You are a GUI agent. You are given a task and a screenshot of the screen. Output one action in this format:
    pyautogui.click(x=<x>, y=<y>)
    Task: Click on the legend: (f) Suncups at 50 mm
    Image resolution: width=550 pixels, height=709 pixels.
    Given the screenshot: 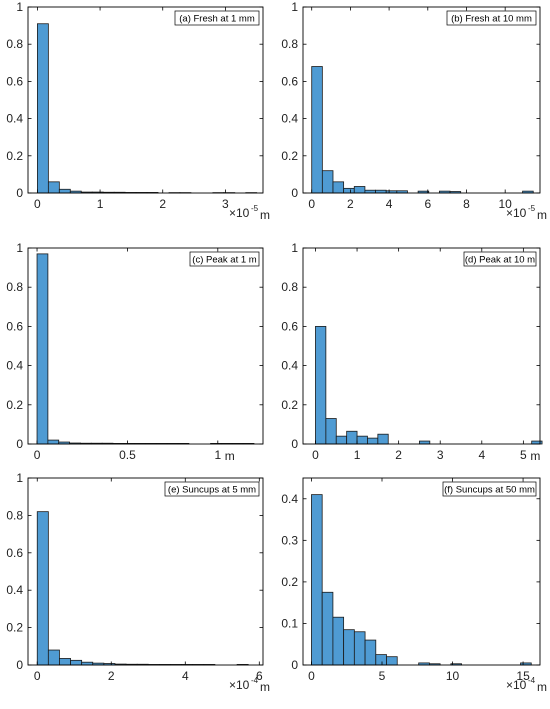 What is the action you would take?
    pyautogui.click(x=489, y=489)
    